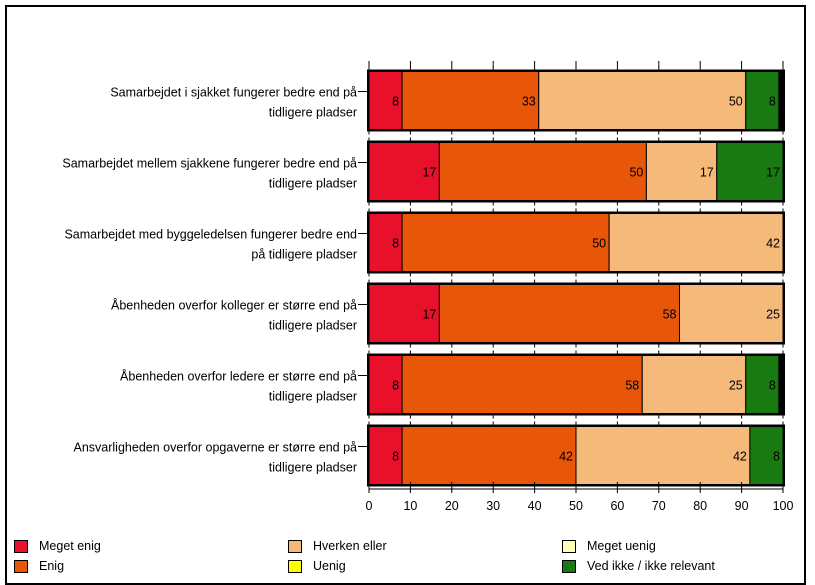 This screenshot has width=815, height=585. What do you see at coordinates (369, 506) in the screenshot?
I see `x-tick-label: 0` at bounding box center [369, 506].